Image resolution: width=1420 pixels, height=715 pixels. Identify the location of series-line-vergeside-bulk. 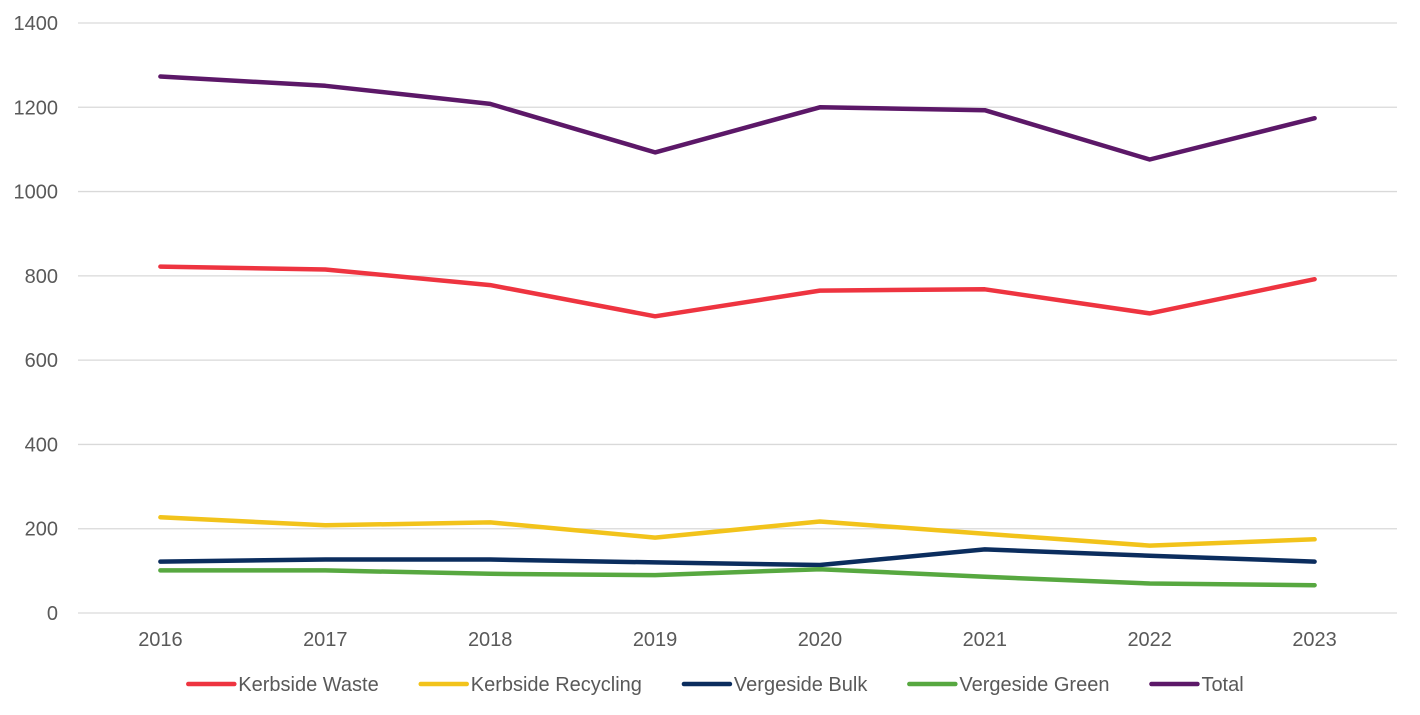
(737, 557).